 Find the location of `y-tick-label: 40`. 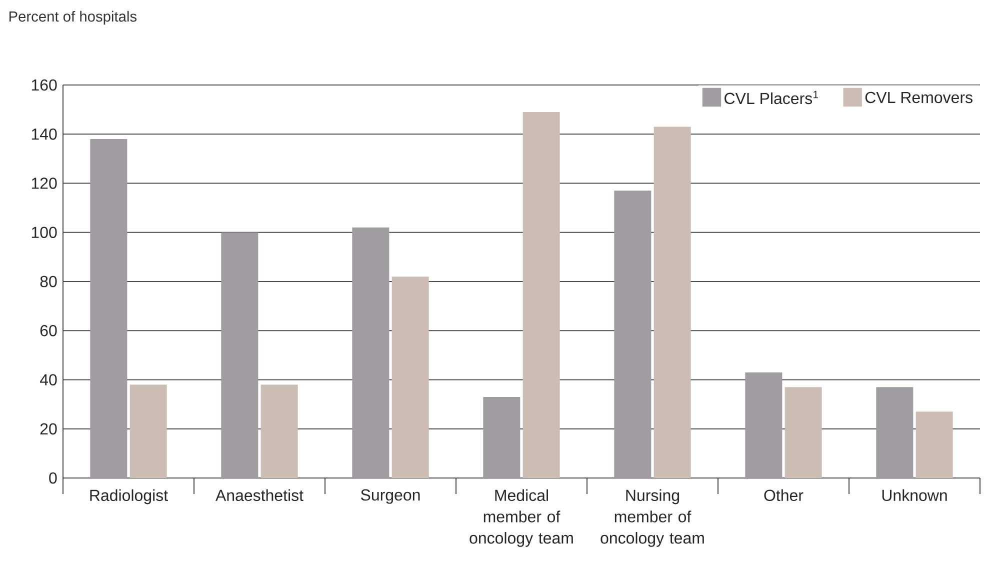

y-tick-label: 40 is located at coordinates (48, 380).